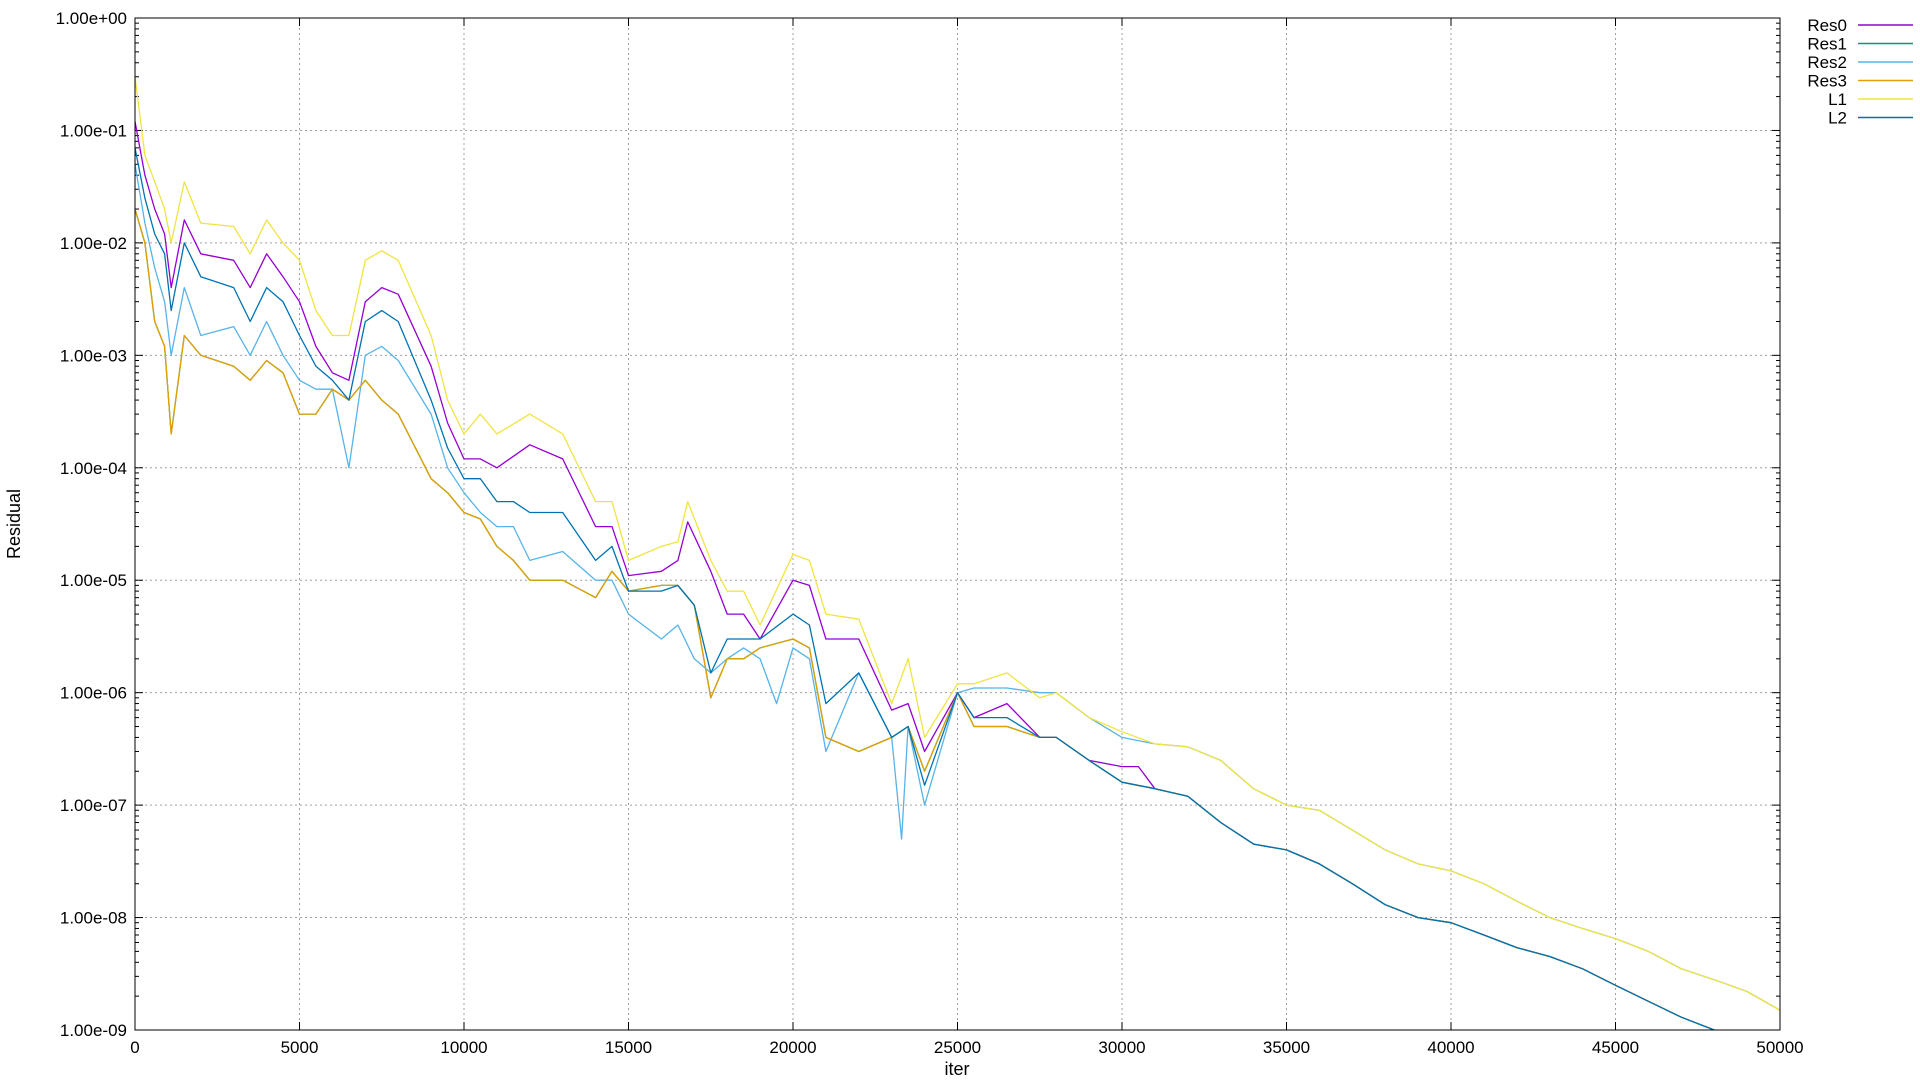  Describe the element at coordinates (1827, 62) in the screenshot. I see `legend-label-res2: Res2` at that location.